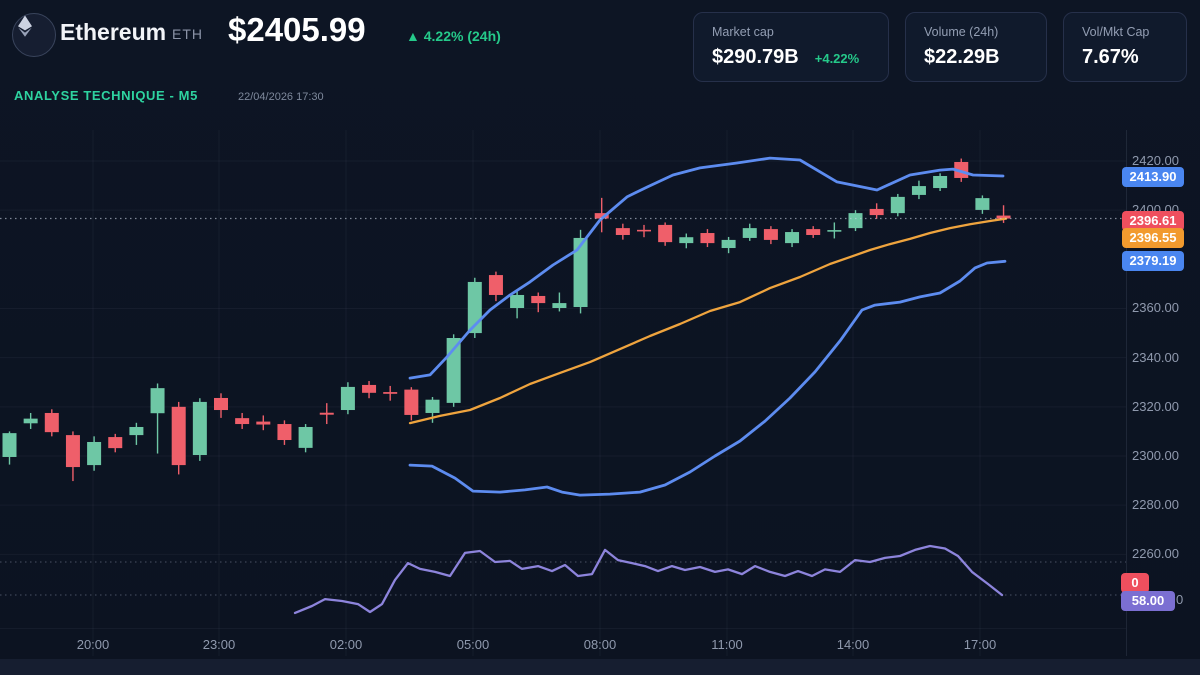 The width and height of the screenshot is (1200, 675). Describe the element at coordinates (1153, 261) in the screenshot. I see `price-badge: 2379.19` at that location.